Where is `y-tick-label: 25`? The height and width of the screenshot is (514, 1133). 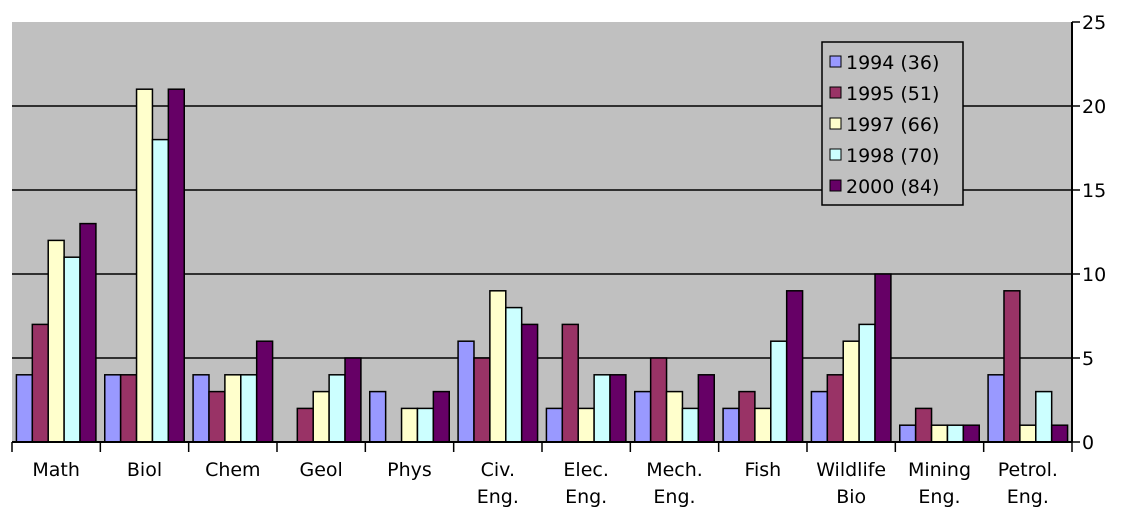
y-tick-label: 25 is located at coordinates (1094, 23).